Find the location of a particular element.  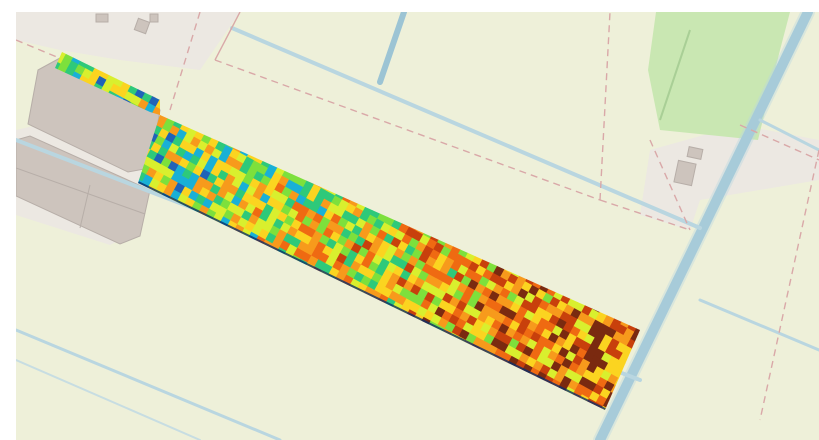

canal-upper is located at coordinates (392, 48).